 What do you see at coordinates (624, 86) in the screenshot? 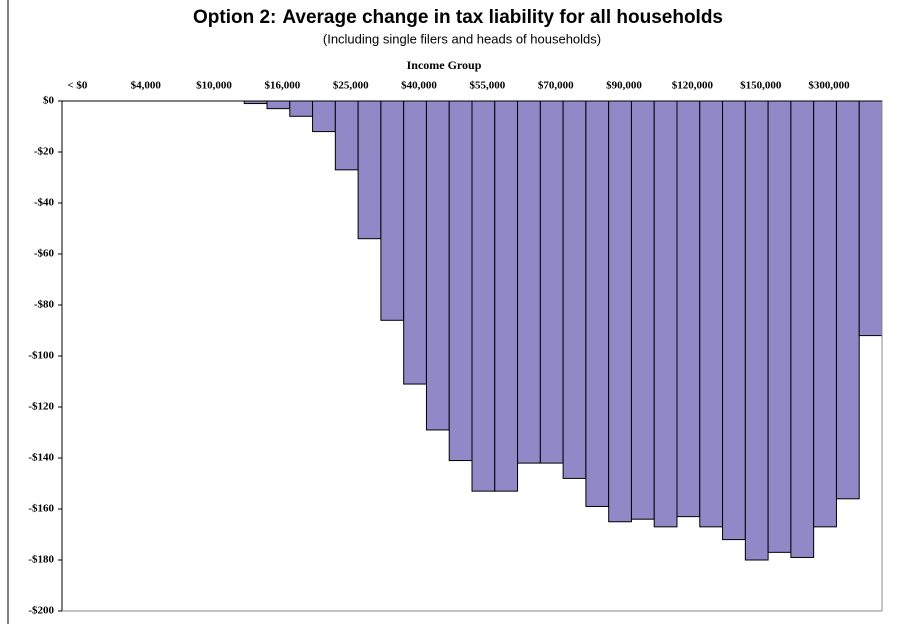
I see `x-tick-label: $90,000` at bounding box center [624, 86].